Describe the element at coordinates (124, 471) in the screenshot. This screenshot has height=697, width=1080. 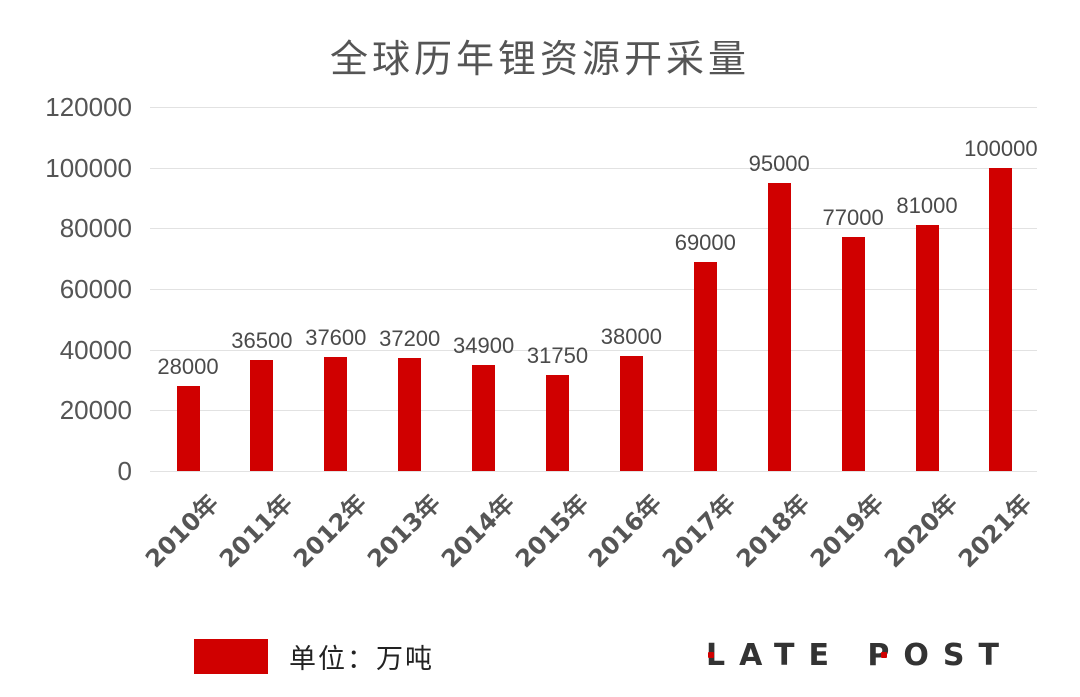
I see `y-tick-label: 0` at that location.